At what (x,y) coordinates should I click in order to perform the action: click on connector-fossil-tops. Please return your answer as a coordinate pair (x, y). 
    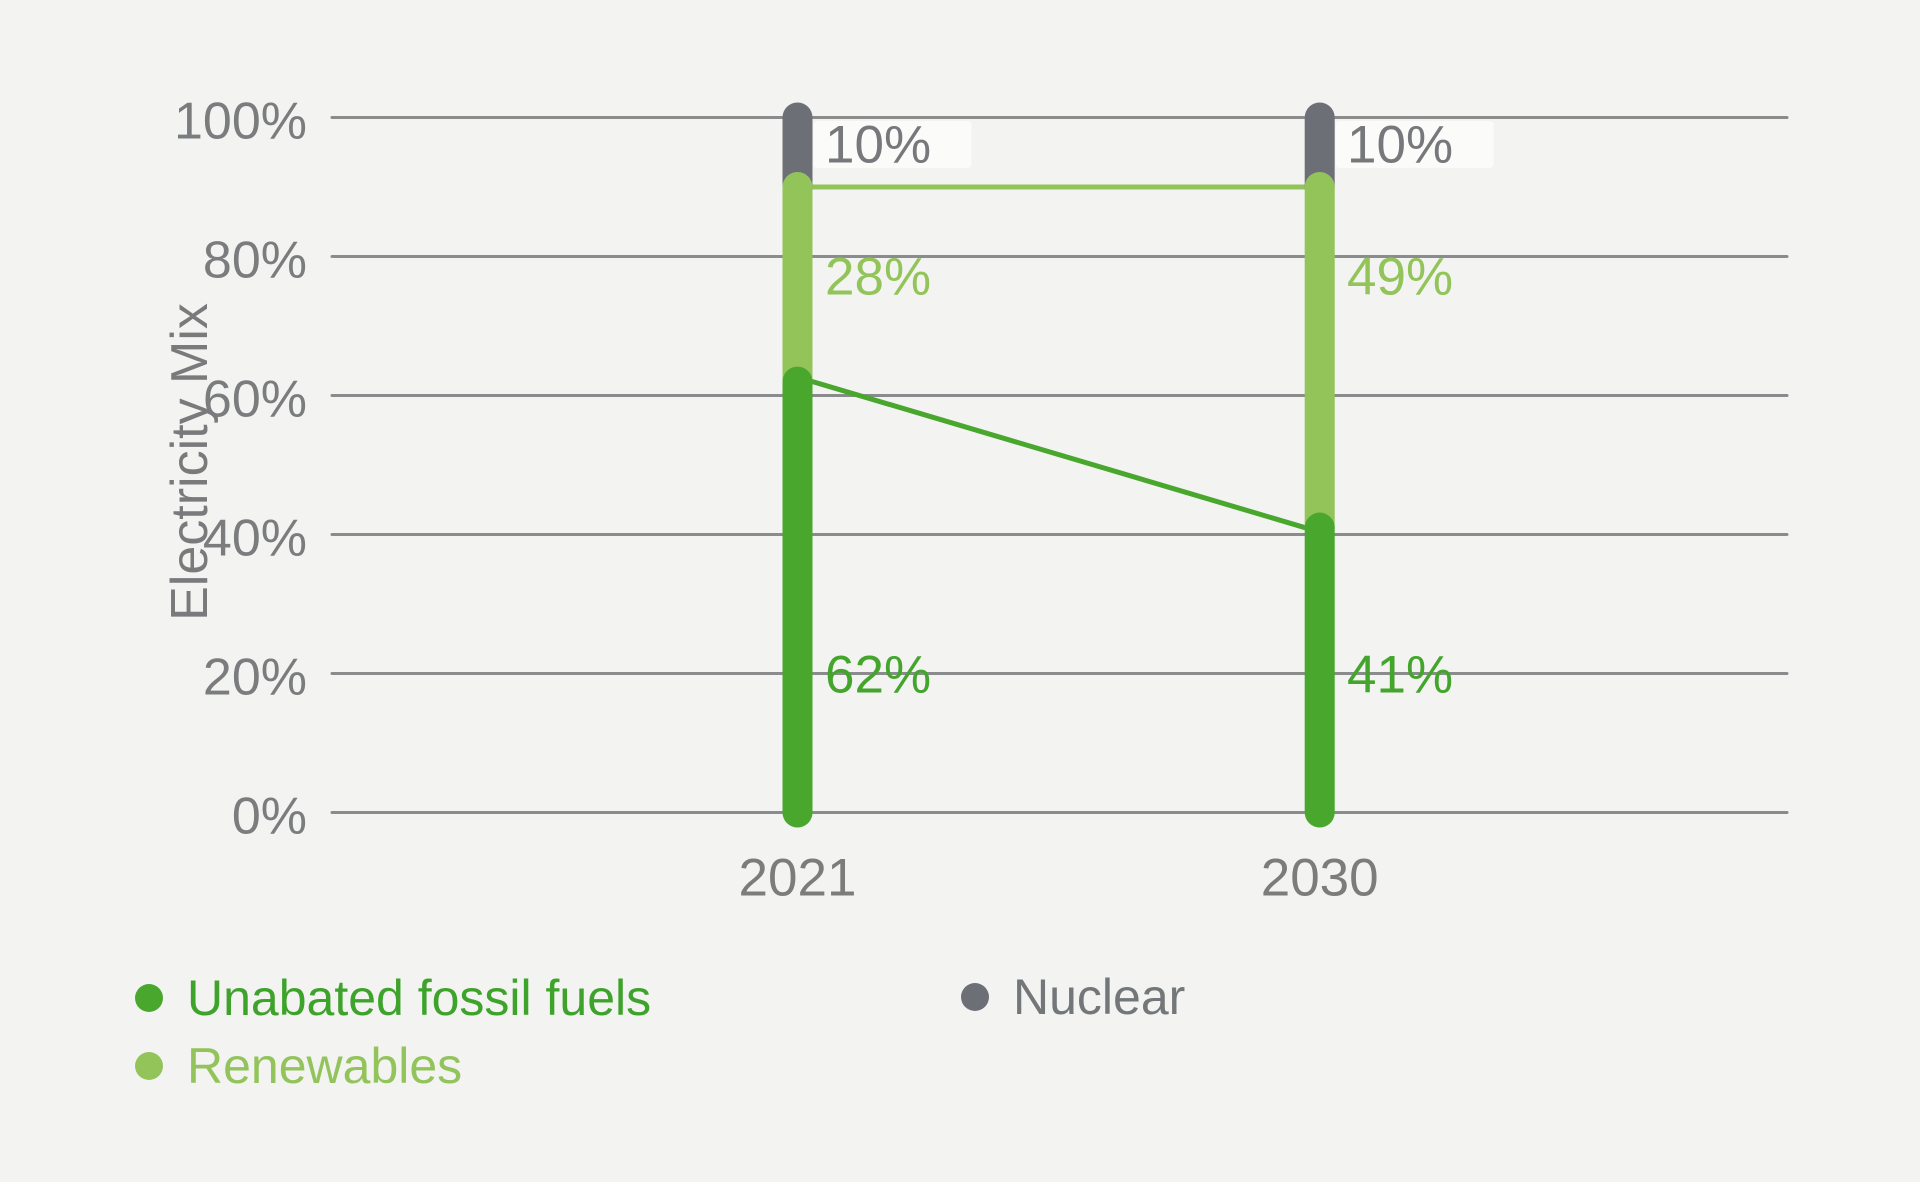
    Looking at the image, I should click on (1059, 455).